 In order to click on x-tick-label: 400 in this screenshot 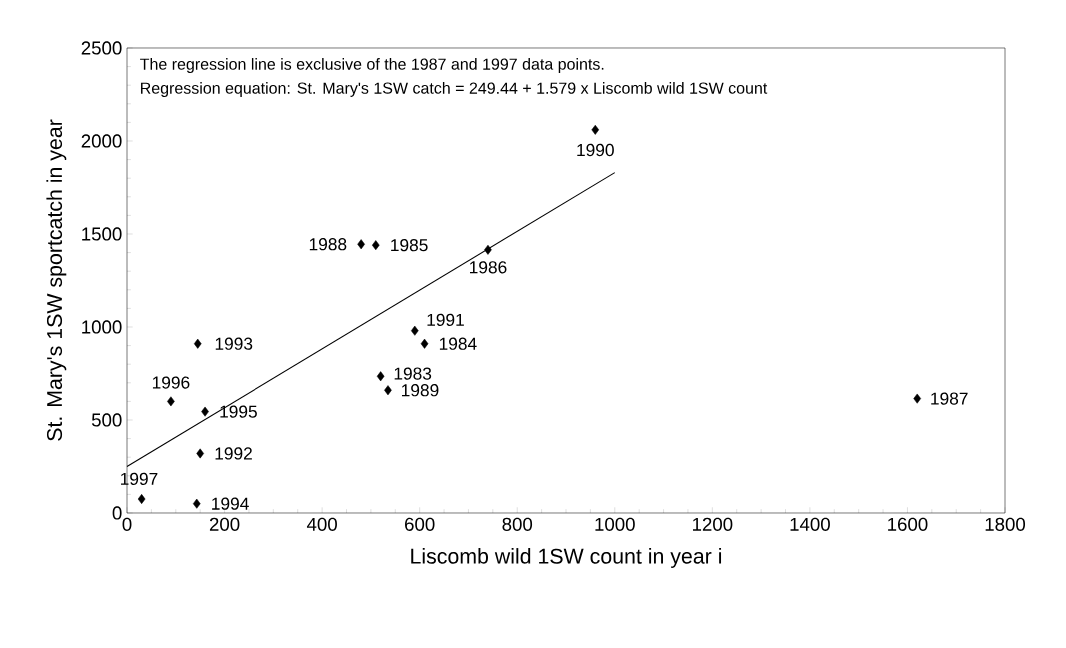, I will do `click(321, 524)`.